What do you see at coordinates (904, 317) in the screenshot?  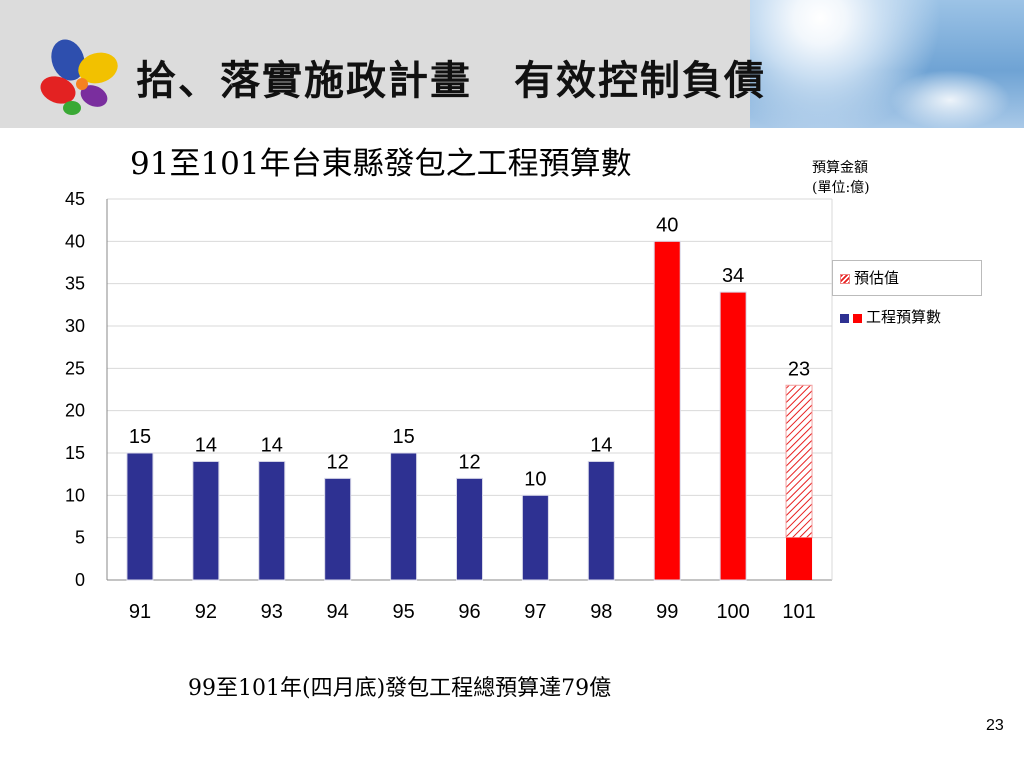 I see `legend-label-budget: 工程預算數` at bounding box center [904, 317].